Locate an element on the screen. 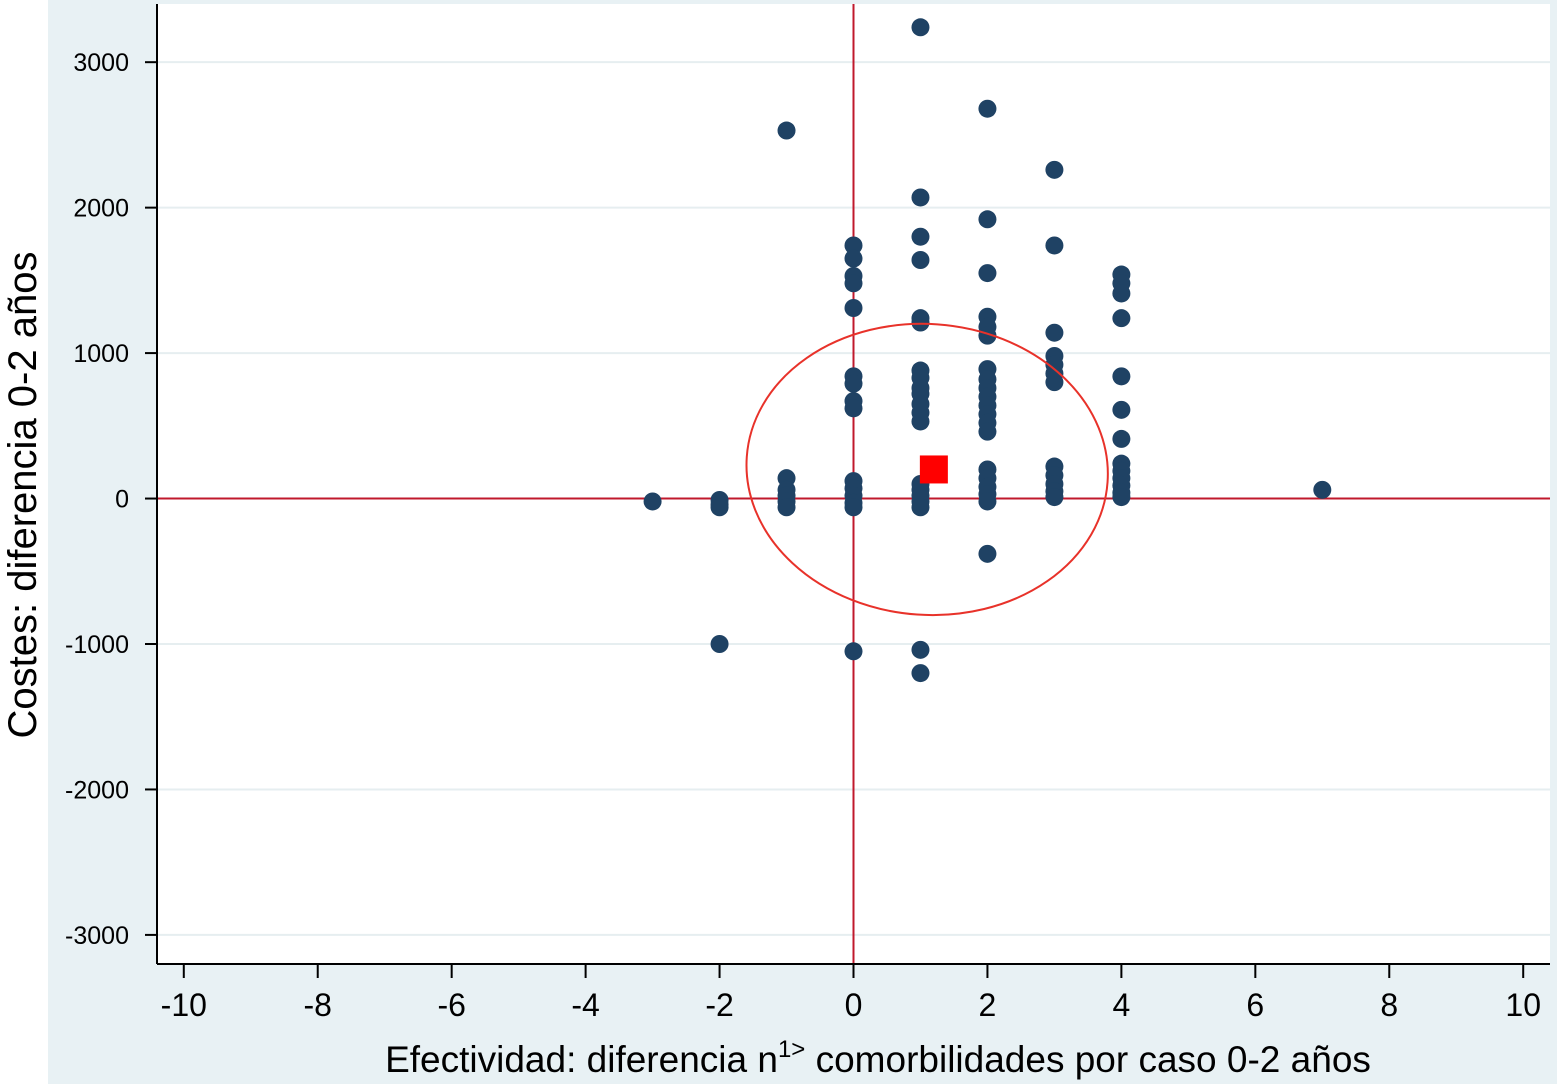 Image resolution: width=1557 pixels, height=1089 pixels. x-axis-ticks: -10 -8 -6 -4 -2 0 2 4 6 8 10 is located at coordinates (851, 993).